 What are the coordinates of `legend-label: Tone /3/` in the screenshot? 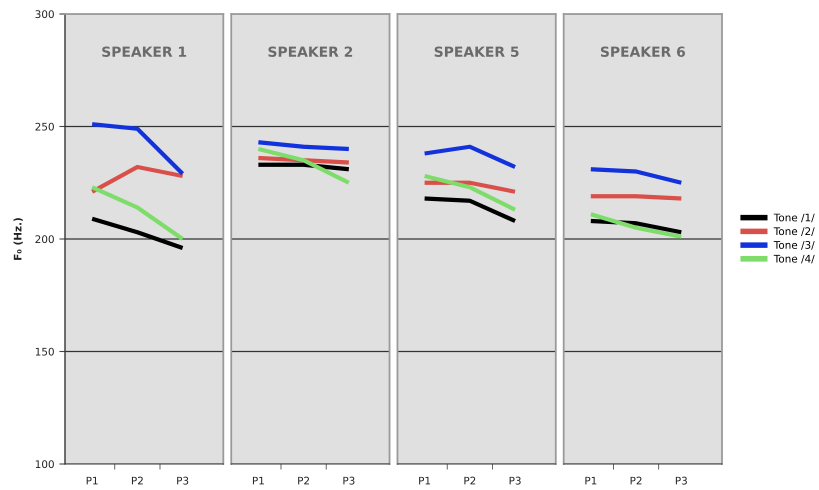 It's located at (794, 245).